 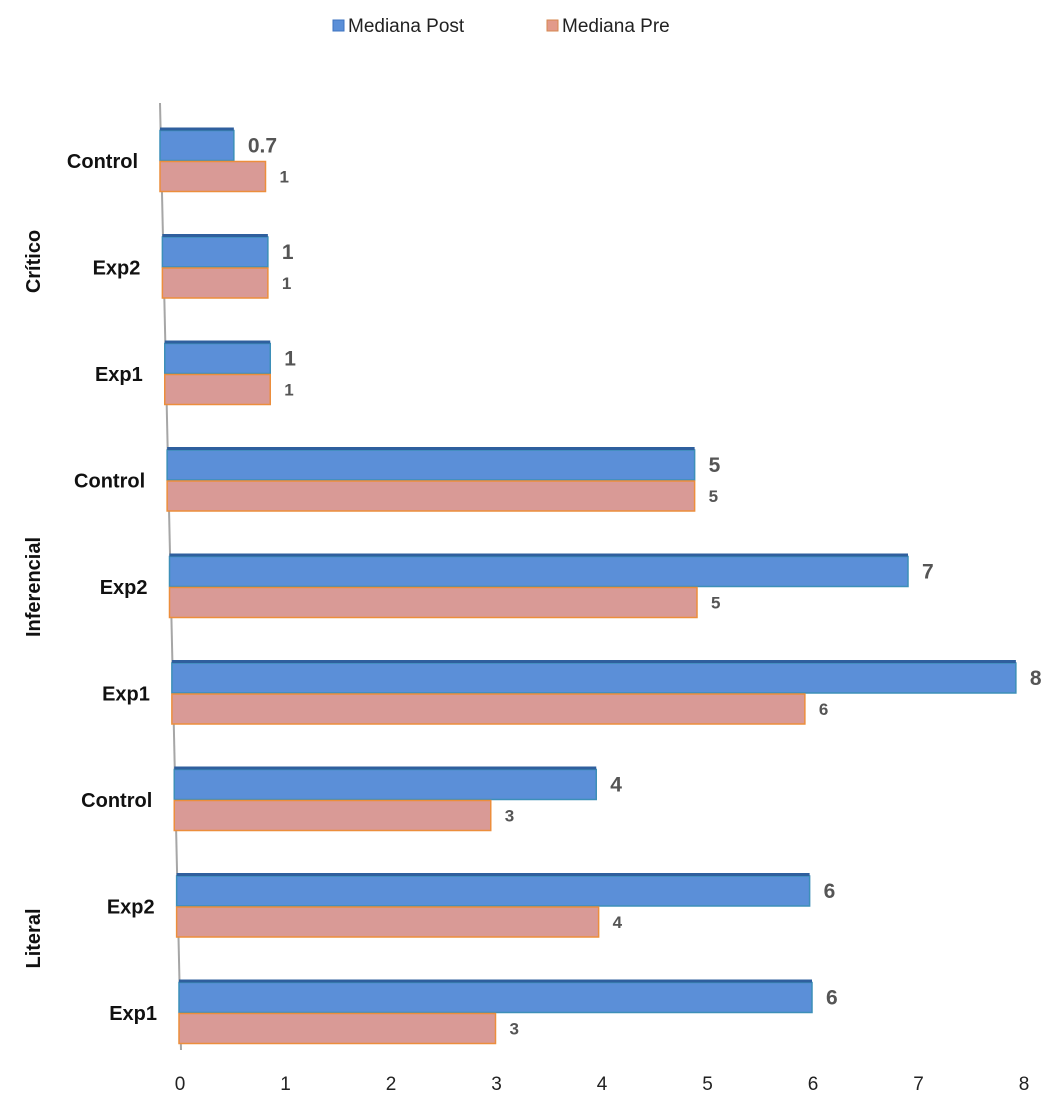 What do you see at coordinates (288, 252) in the screenshot?
I see `data-label-post-1: 1` at bounding box center [288, 252].